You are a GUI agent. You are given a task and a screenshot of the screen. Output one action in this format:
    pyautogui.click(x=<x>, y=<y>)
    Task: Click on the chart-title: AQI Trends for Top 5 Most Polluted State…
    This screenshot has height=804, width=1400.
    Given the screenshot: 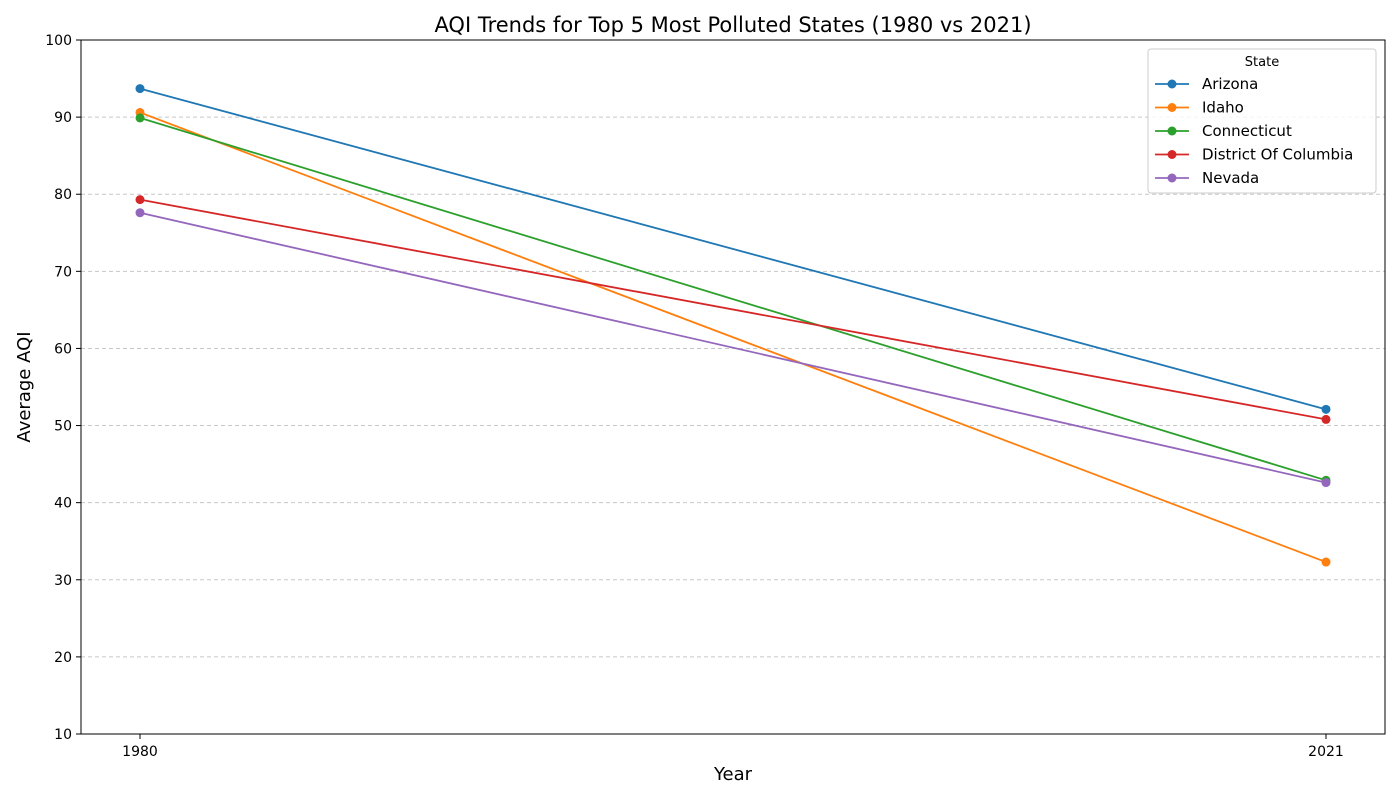 What is the action you would take?
    pyautogui.click(x=732, y=25)
    